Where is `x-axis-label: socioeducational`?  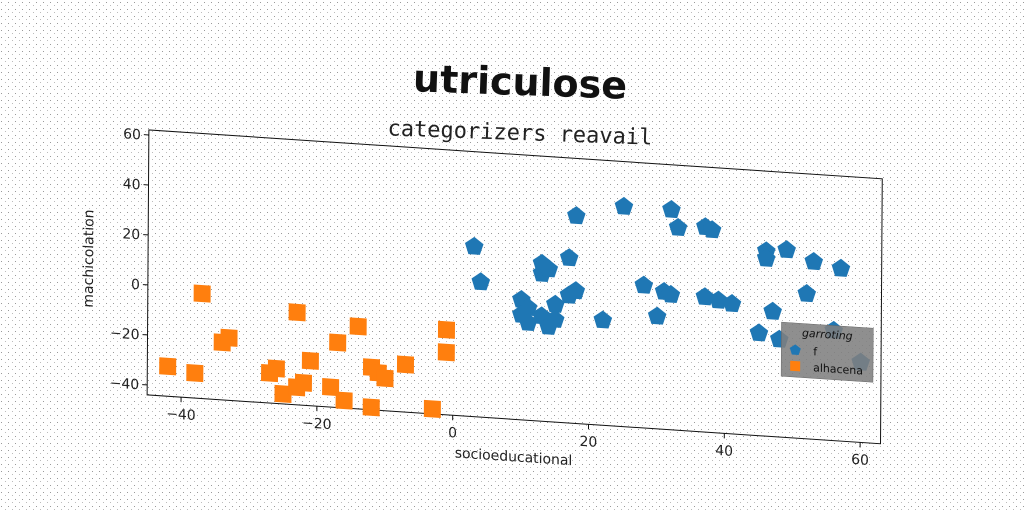
x-axis-label: socioeducational is located at coordinates (514, 457).